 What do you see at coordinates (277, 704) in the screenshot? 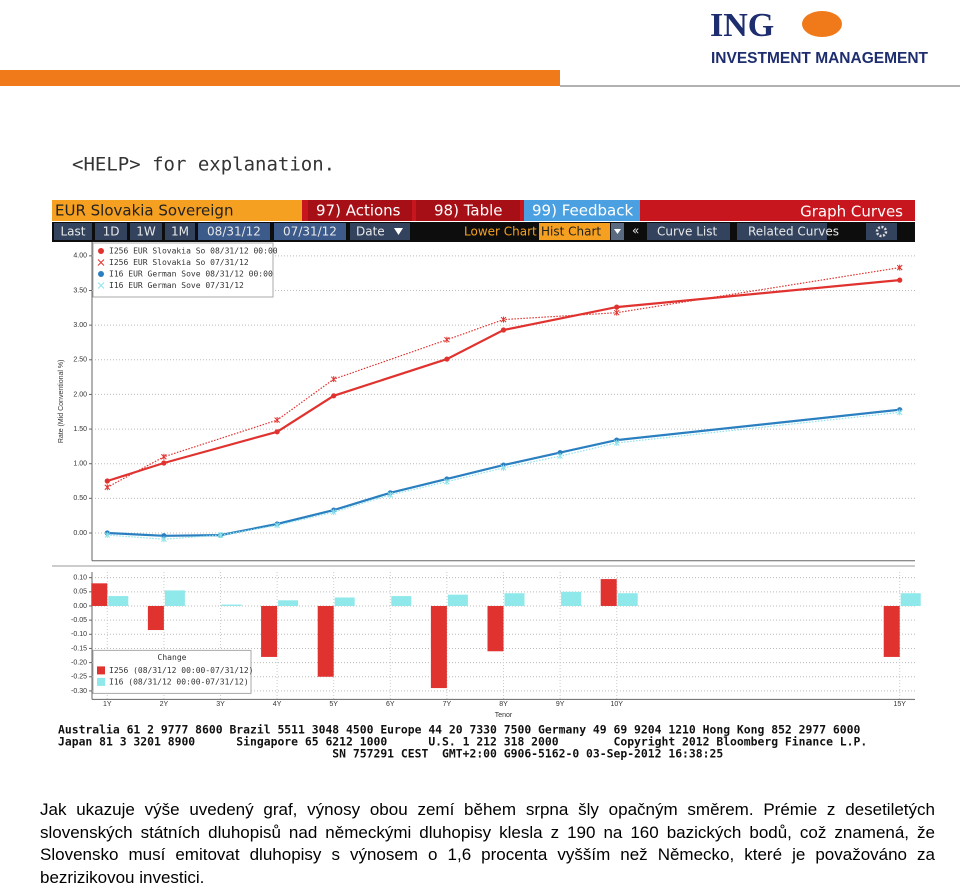
I see `x-tick-label: 4Y` at bounding box center [277, 704].